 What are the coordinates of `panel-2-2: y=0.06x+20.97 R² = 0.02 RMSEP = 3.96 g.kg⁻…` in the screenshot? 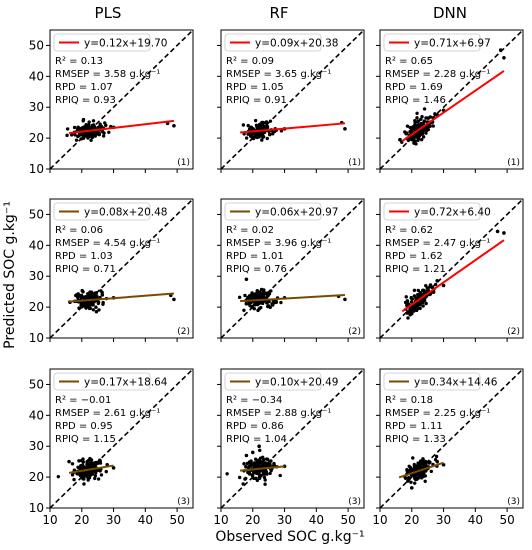 It's located at (291, 270).